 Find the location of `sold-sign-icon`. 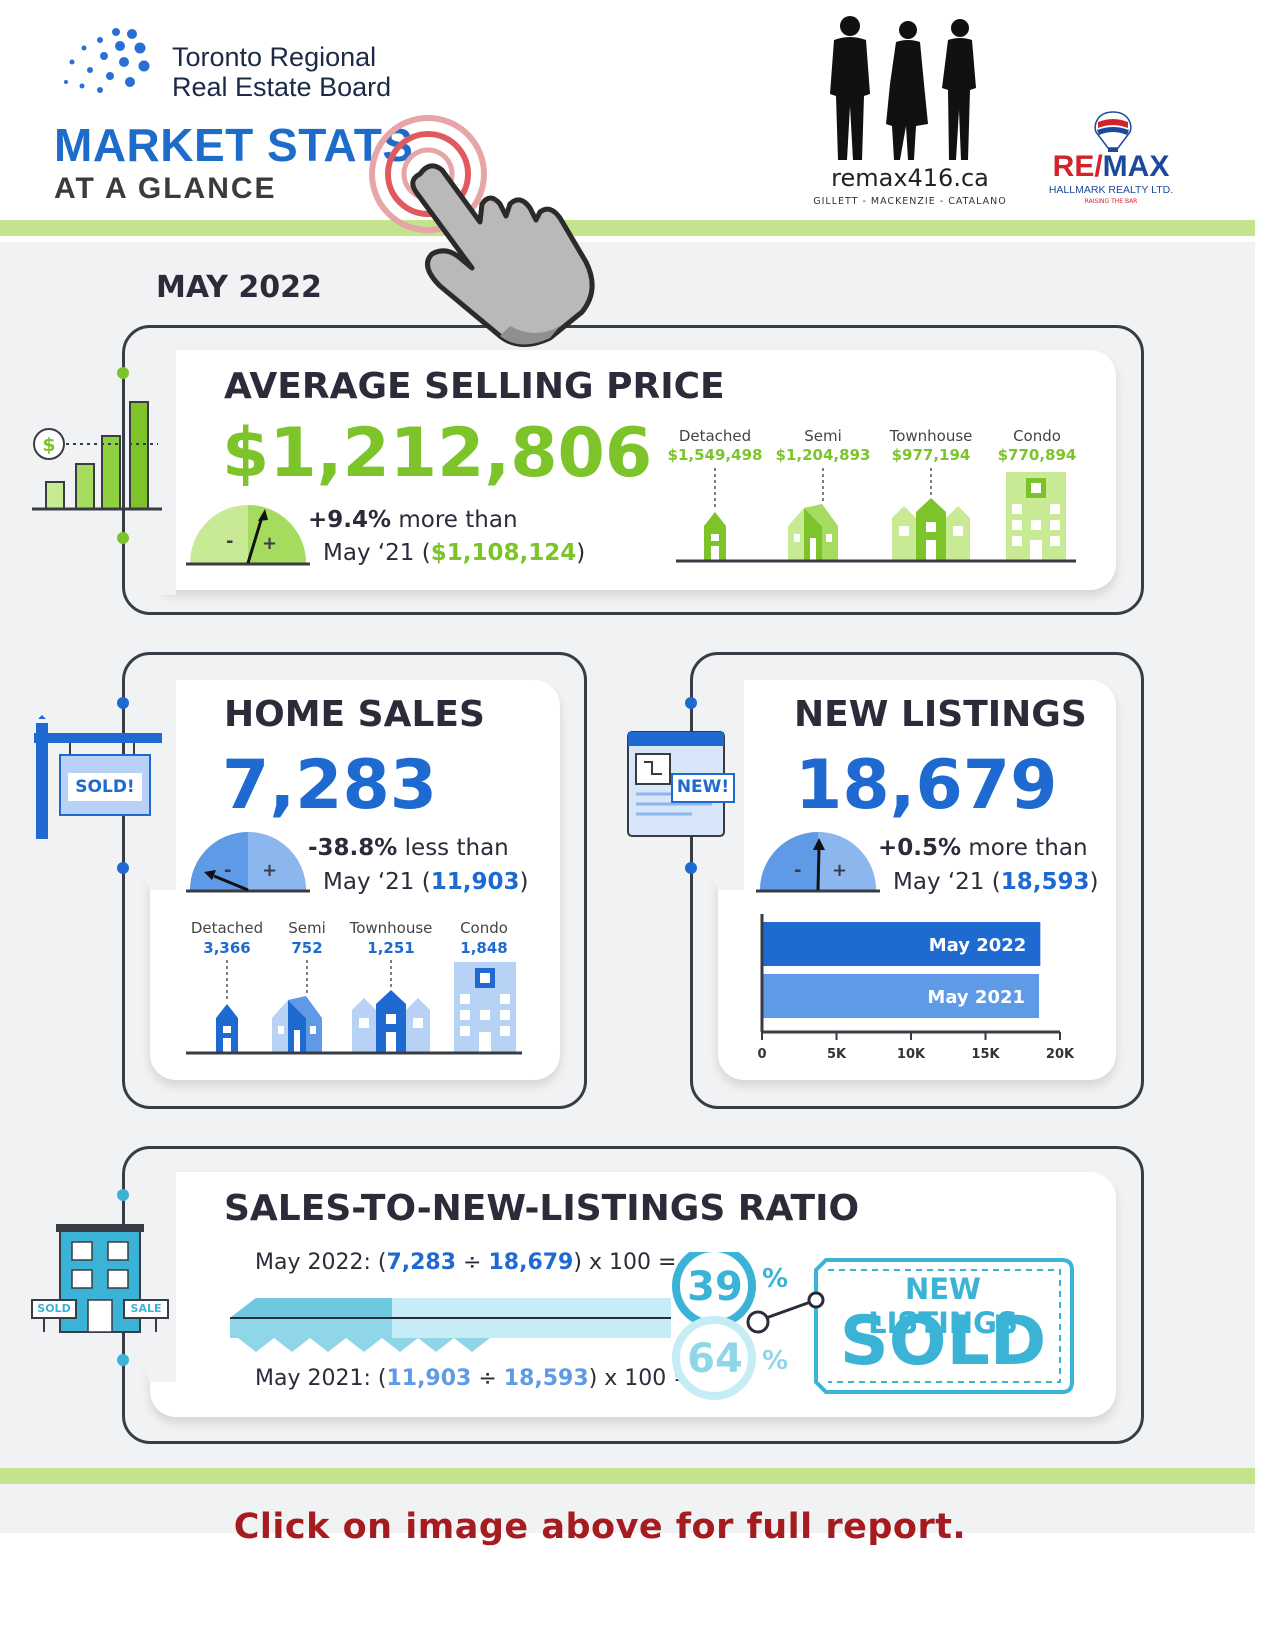

sold-sign-icon is located at coordinates (98, 777).